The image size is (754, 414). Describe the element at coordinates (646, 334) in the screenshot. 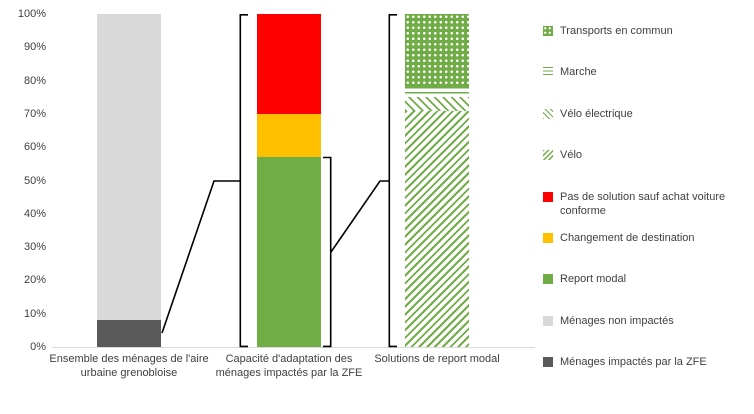

I see `legend-item: Ménages non impactés` at that location.